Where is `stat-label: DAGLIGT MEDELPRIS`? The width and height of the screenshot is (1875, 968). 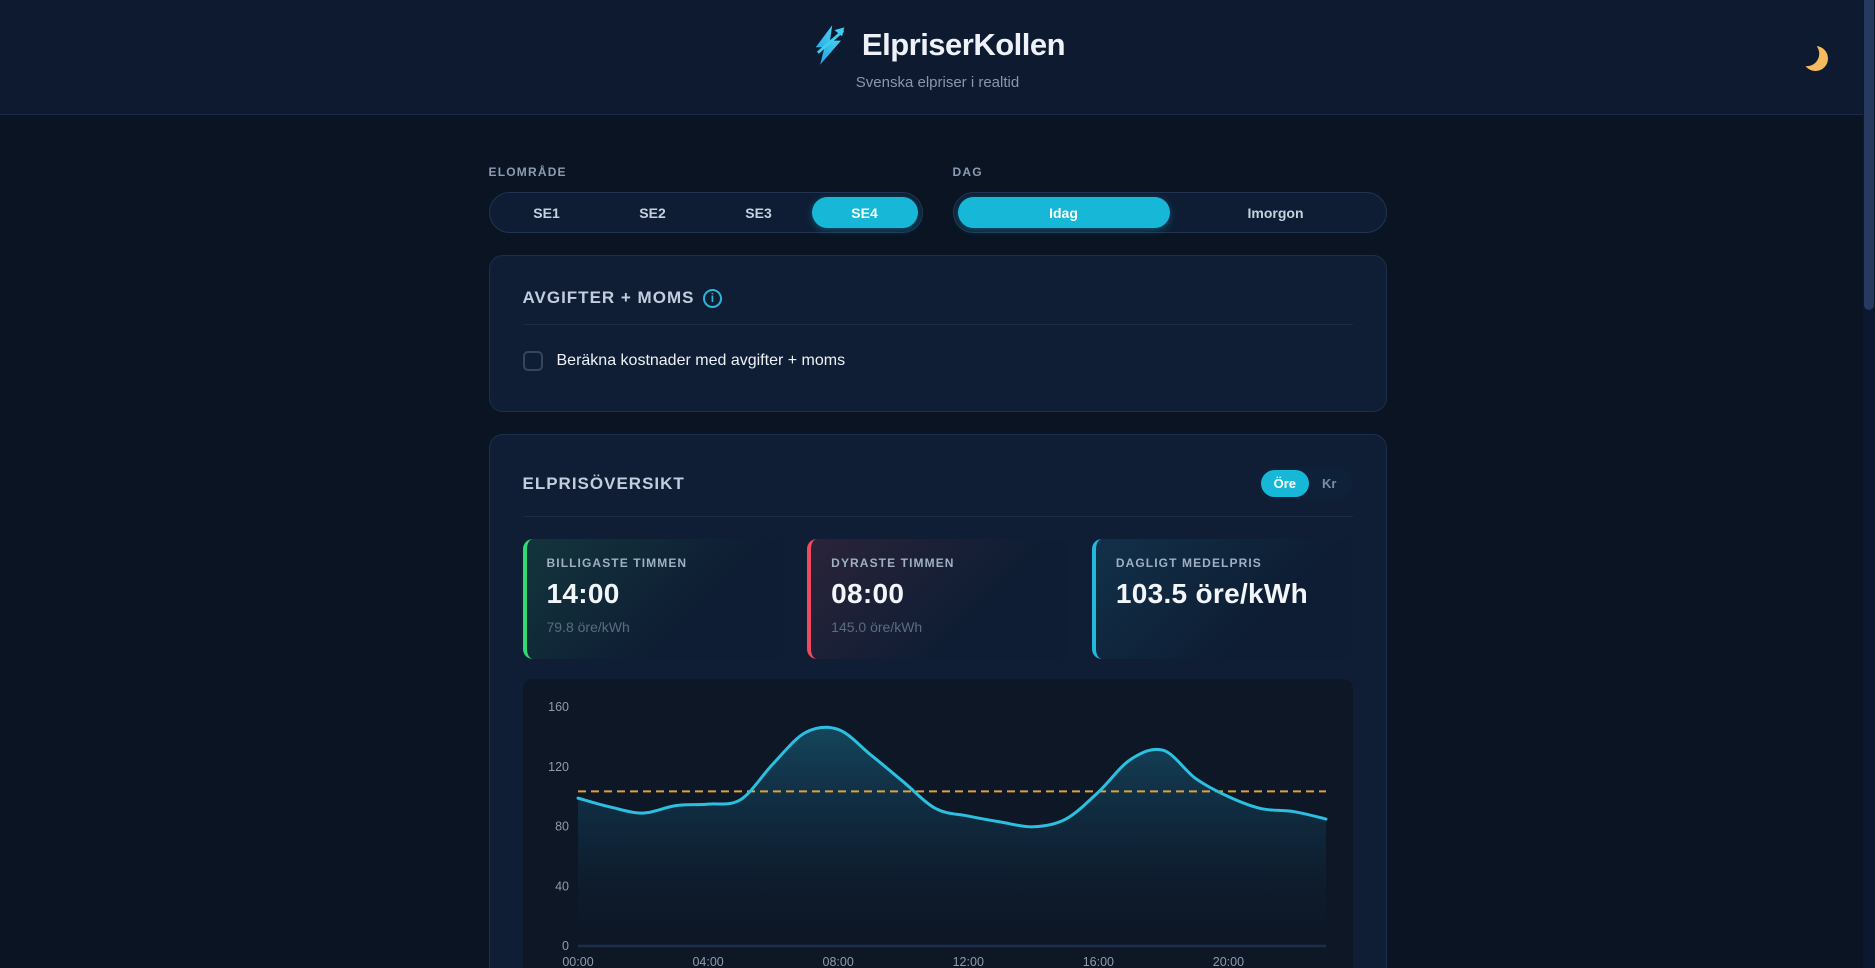 stat-label: DAGLIGT MEDELPRIS is located at coordinates (1188, 563).